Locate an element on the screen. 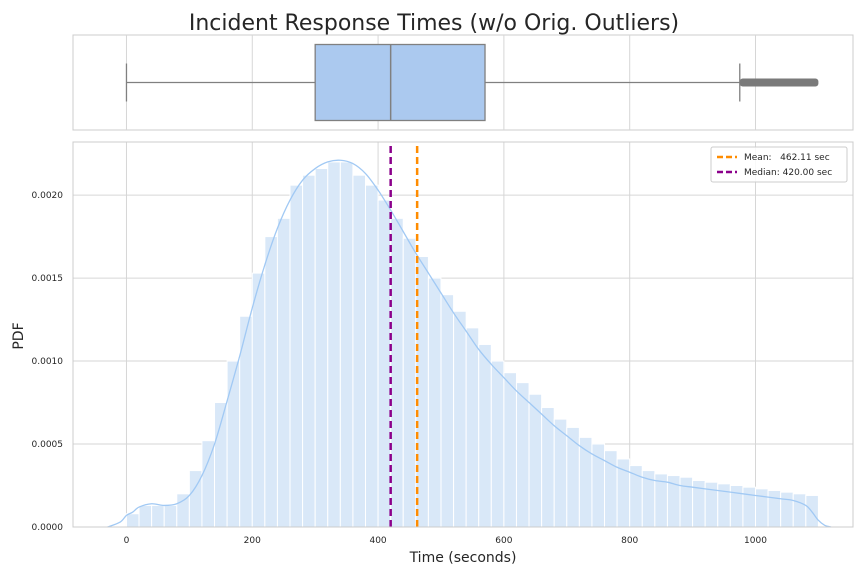  y-tick-label: 0.0005 is located at coordinates (48, 445).